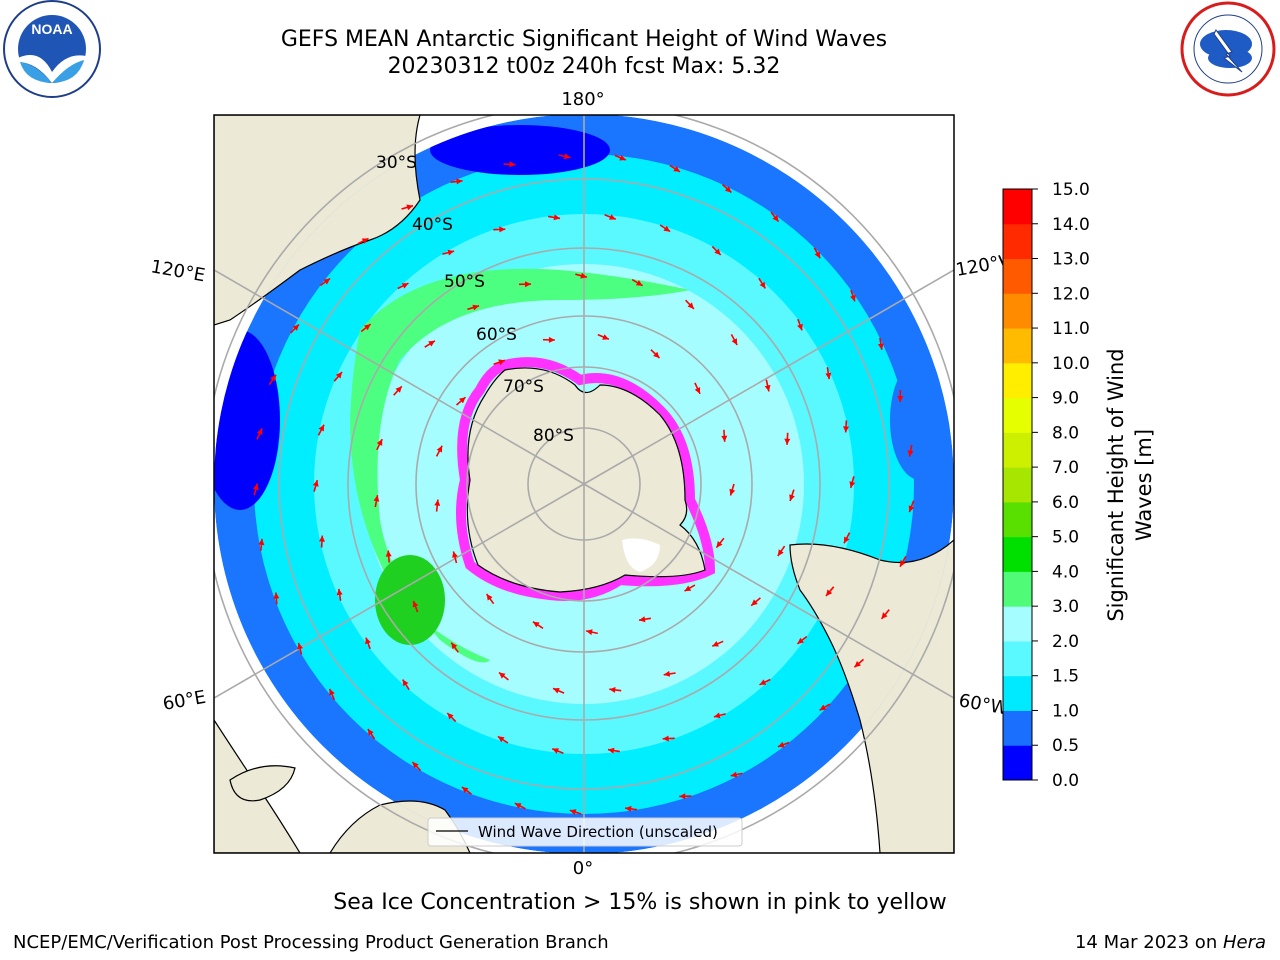  I want to click on lon-label-60e: 60°E, so click(184, 701).